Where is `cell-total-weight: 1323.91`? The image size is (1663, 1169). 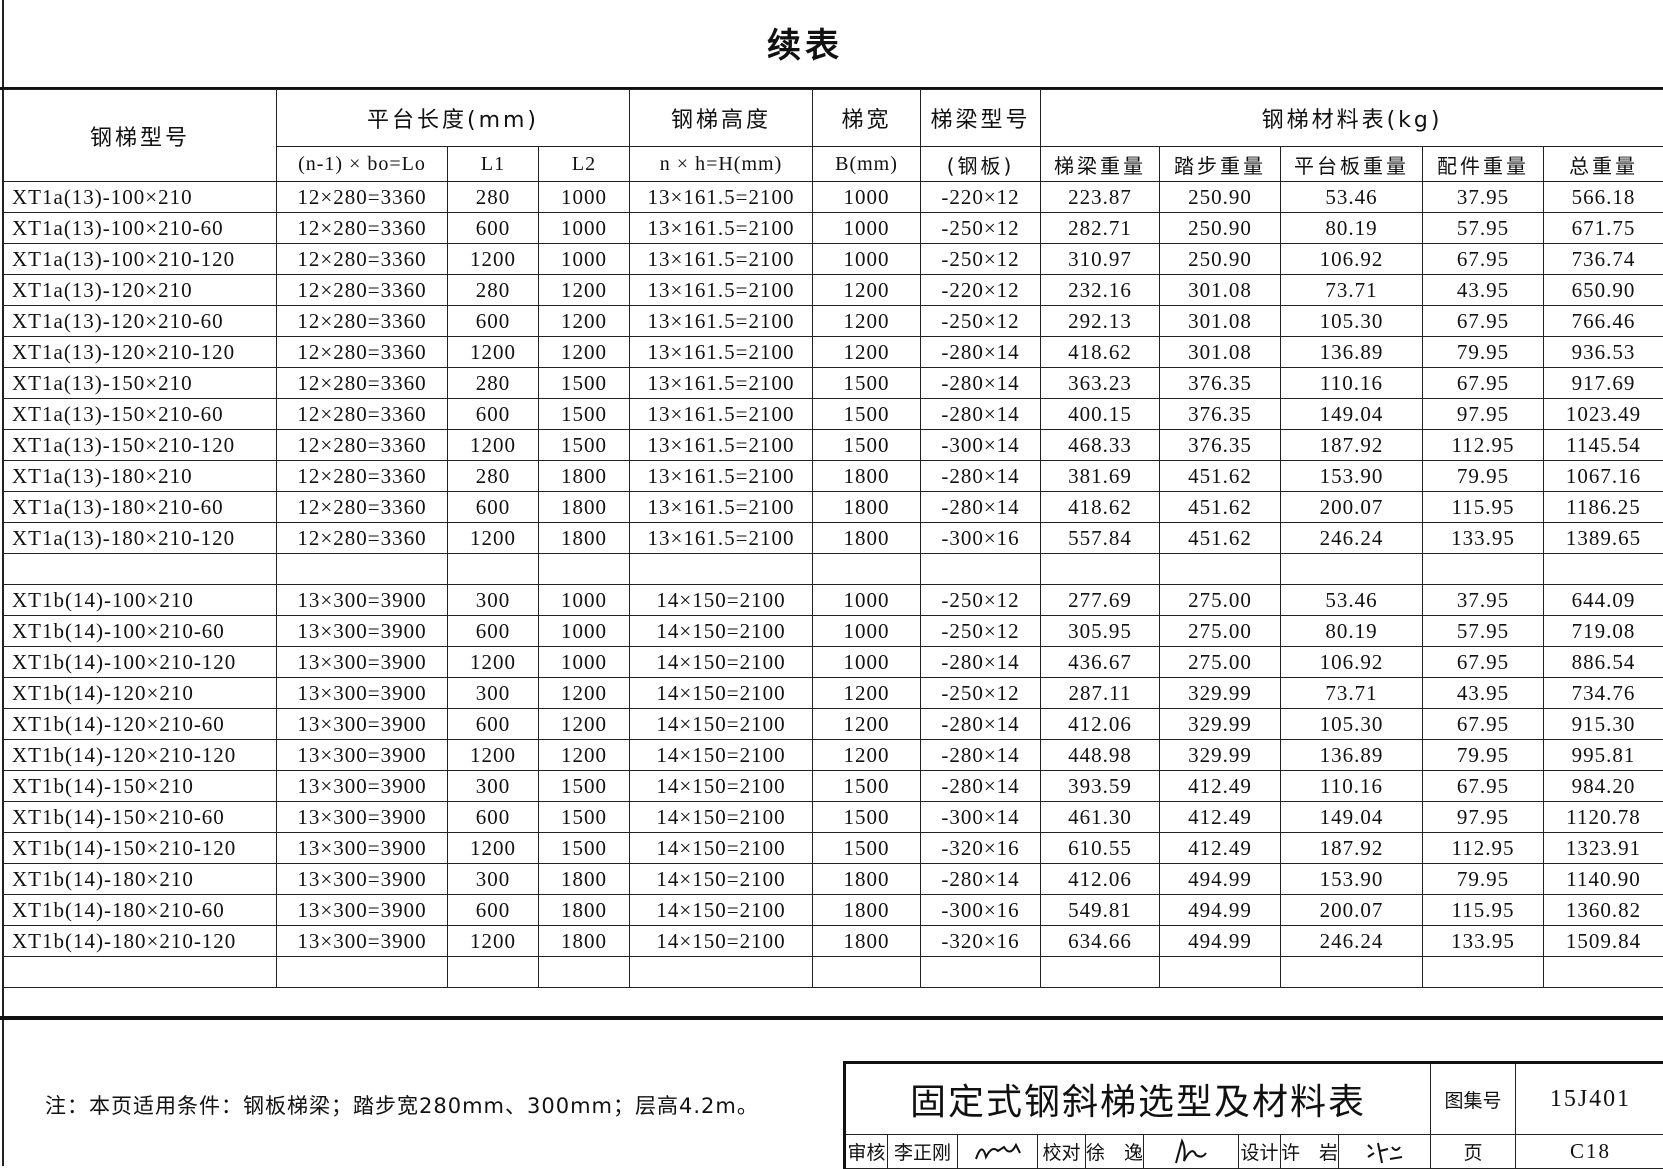 cell-total-weight: 1323.91 is located at coordinates (1603, 848).